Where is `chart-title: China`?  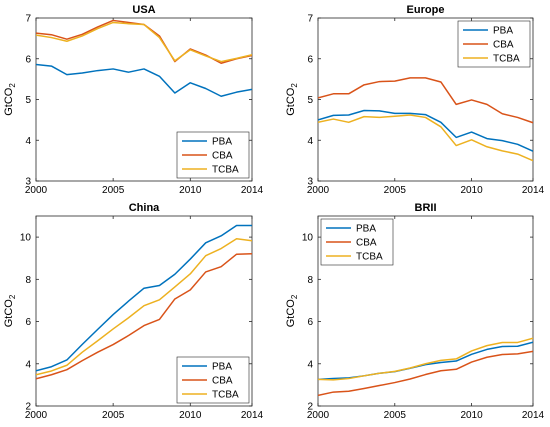
chart-title: China is located at coordinates (144, 208).